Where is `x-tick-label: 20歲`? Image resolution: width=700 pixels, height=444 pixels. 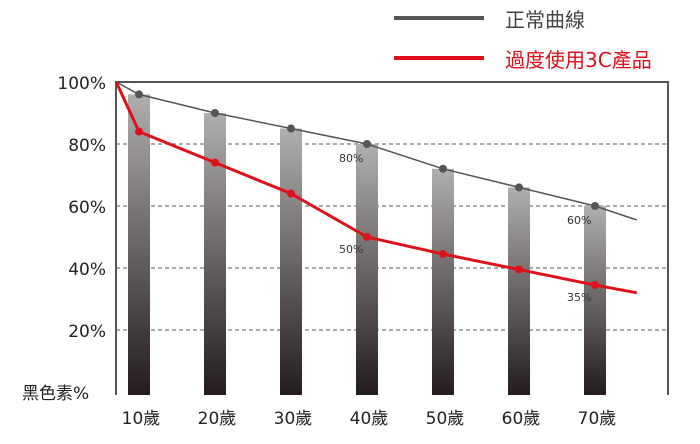
x-tick-label: 20歲 is located at coordinates (217, 419).